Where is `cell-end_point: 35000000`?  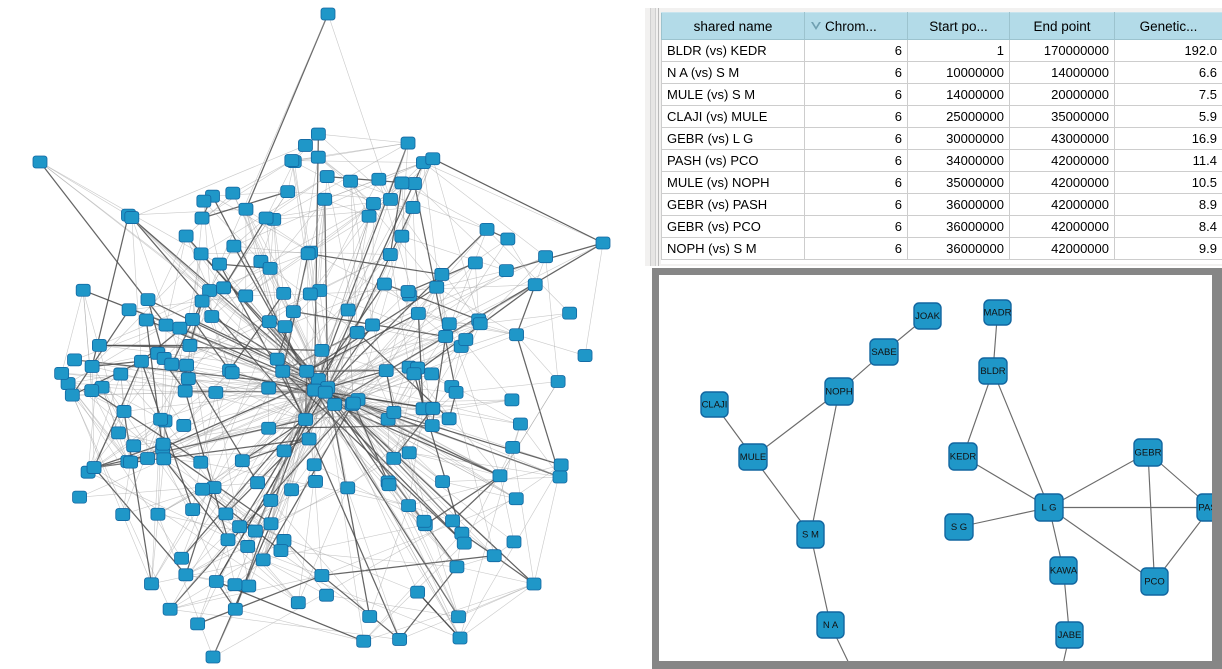 cell-end_point: 35000000 is located at coordinates (1062, 116).